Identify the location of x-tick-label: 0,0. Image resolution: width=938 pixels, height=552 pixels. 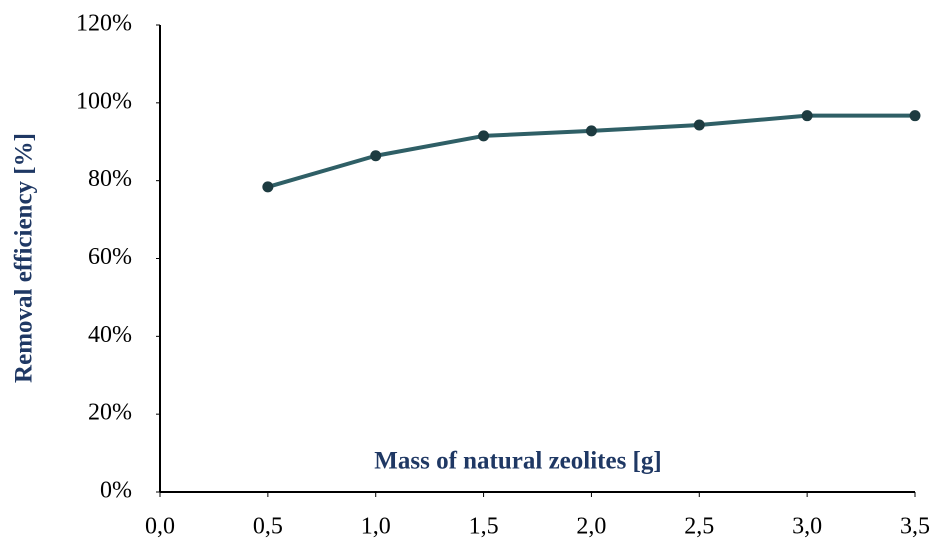
(160, 527).